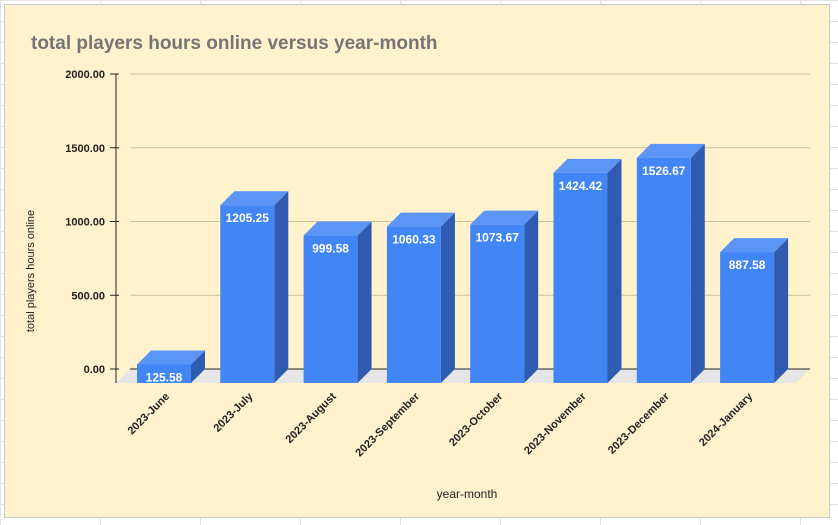 The height and width of the screenshot is (525, 838). Describe the element at coordinates (467, 494) in the screenshot. I see `x-axis-title: year-month` at that location.